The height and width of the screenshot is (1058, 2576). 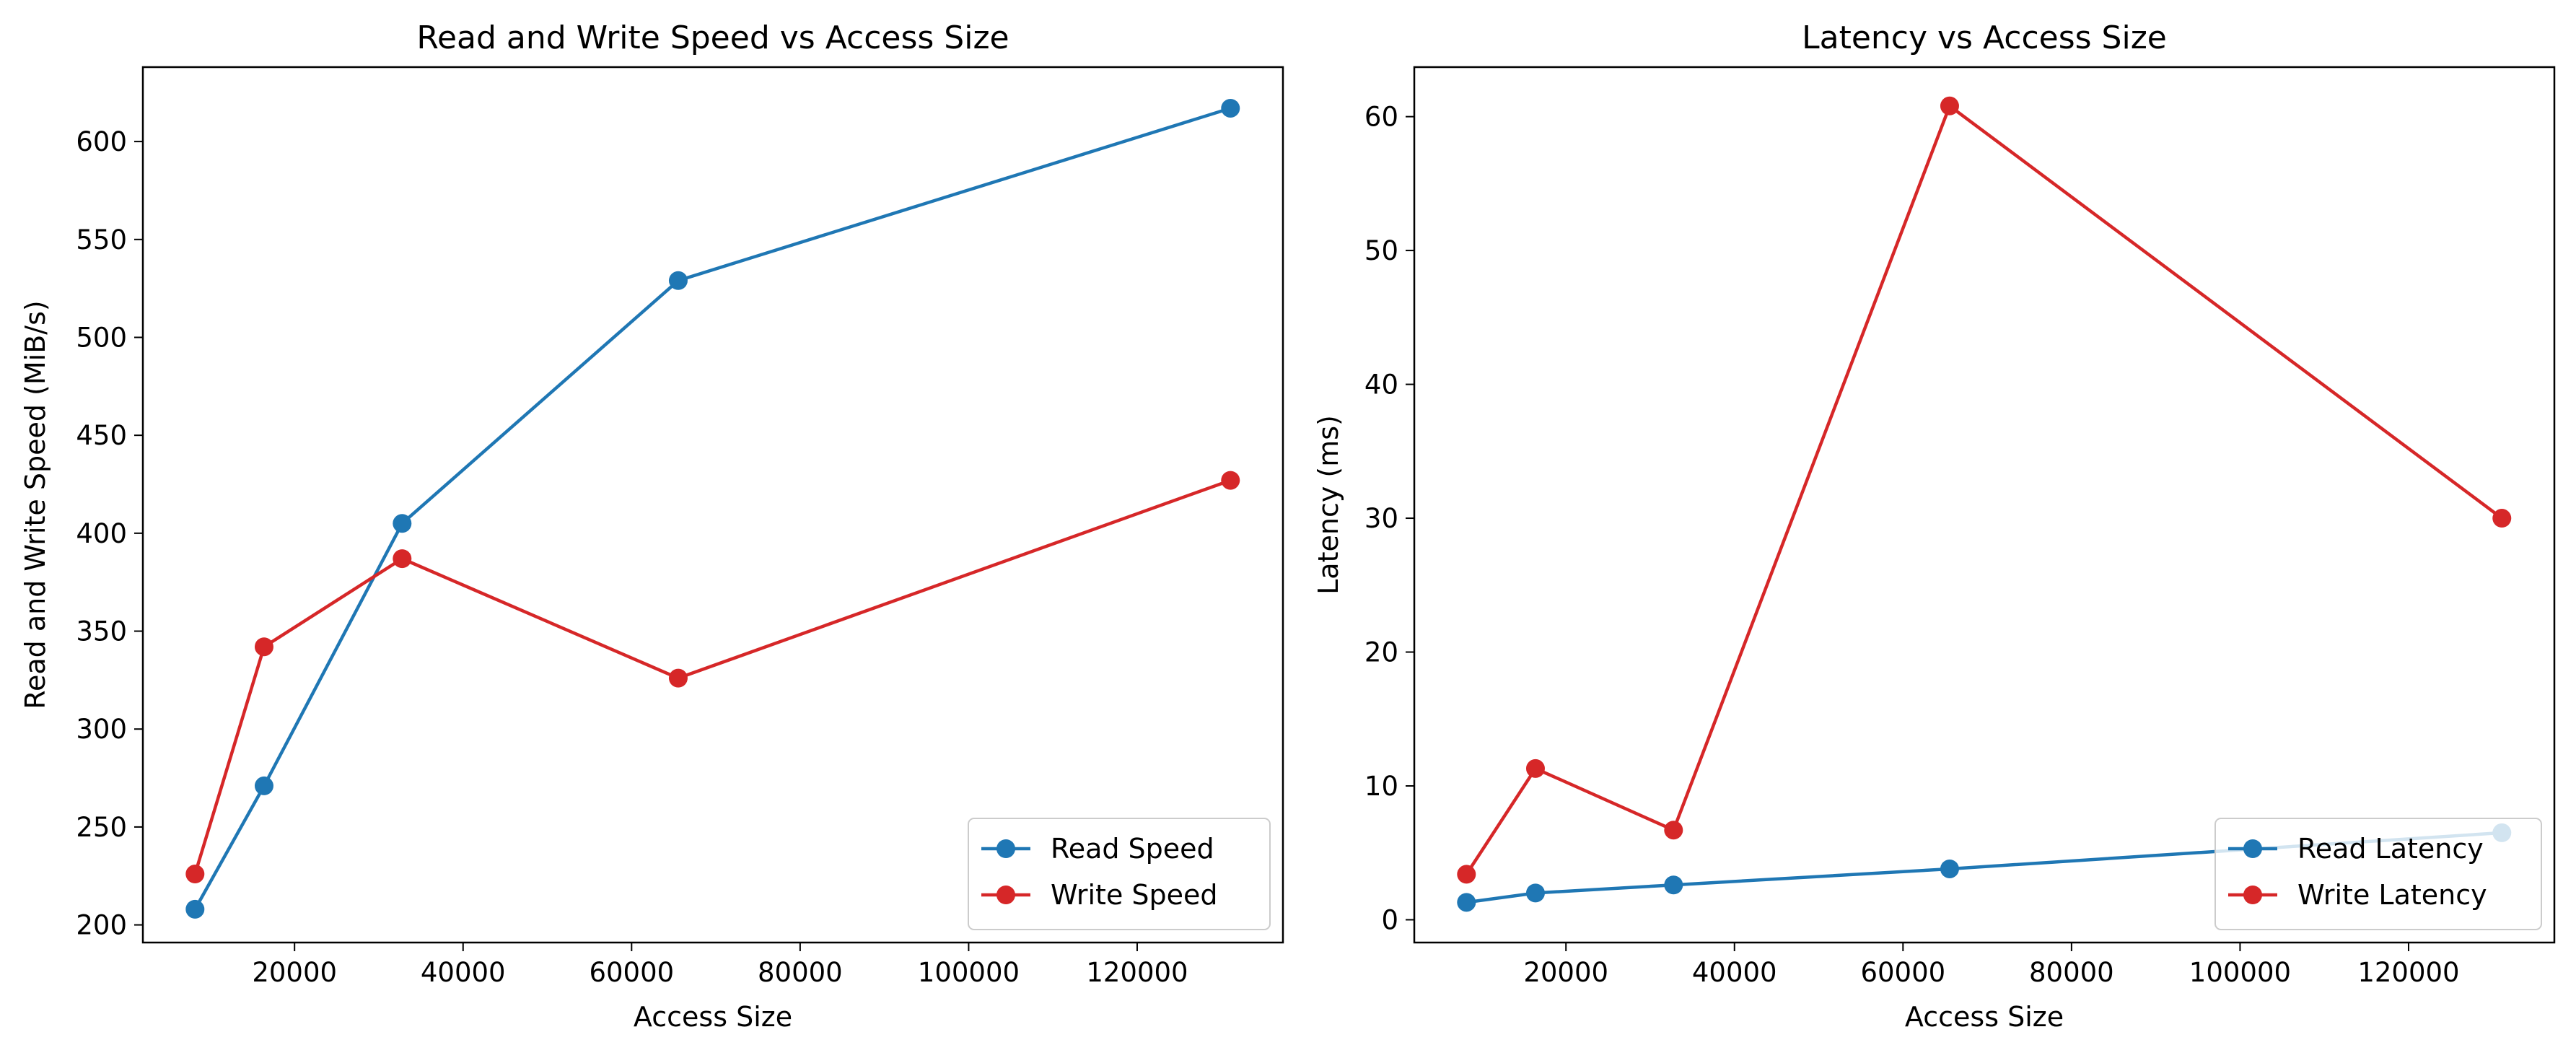 What do you see at coordinates (1381, 250) in the screenshot?
I see `y-tick-label: 50` at bounding box center [1381, 250].